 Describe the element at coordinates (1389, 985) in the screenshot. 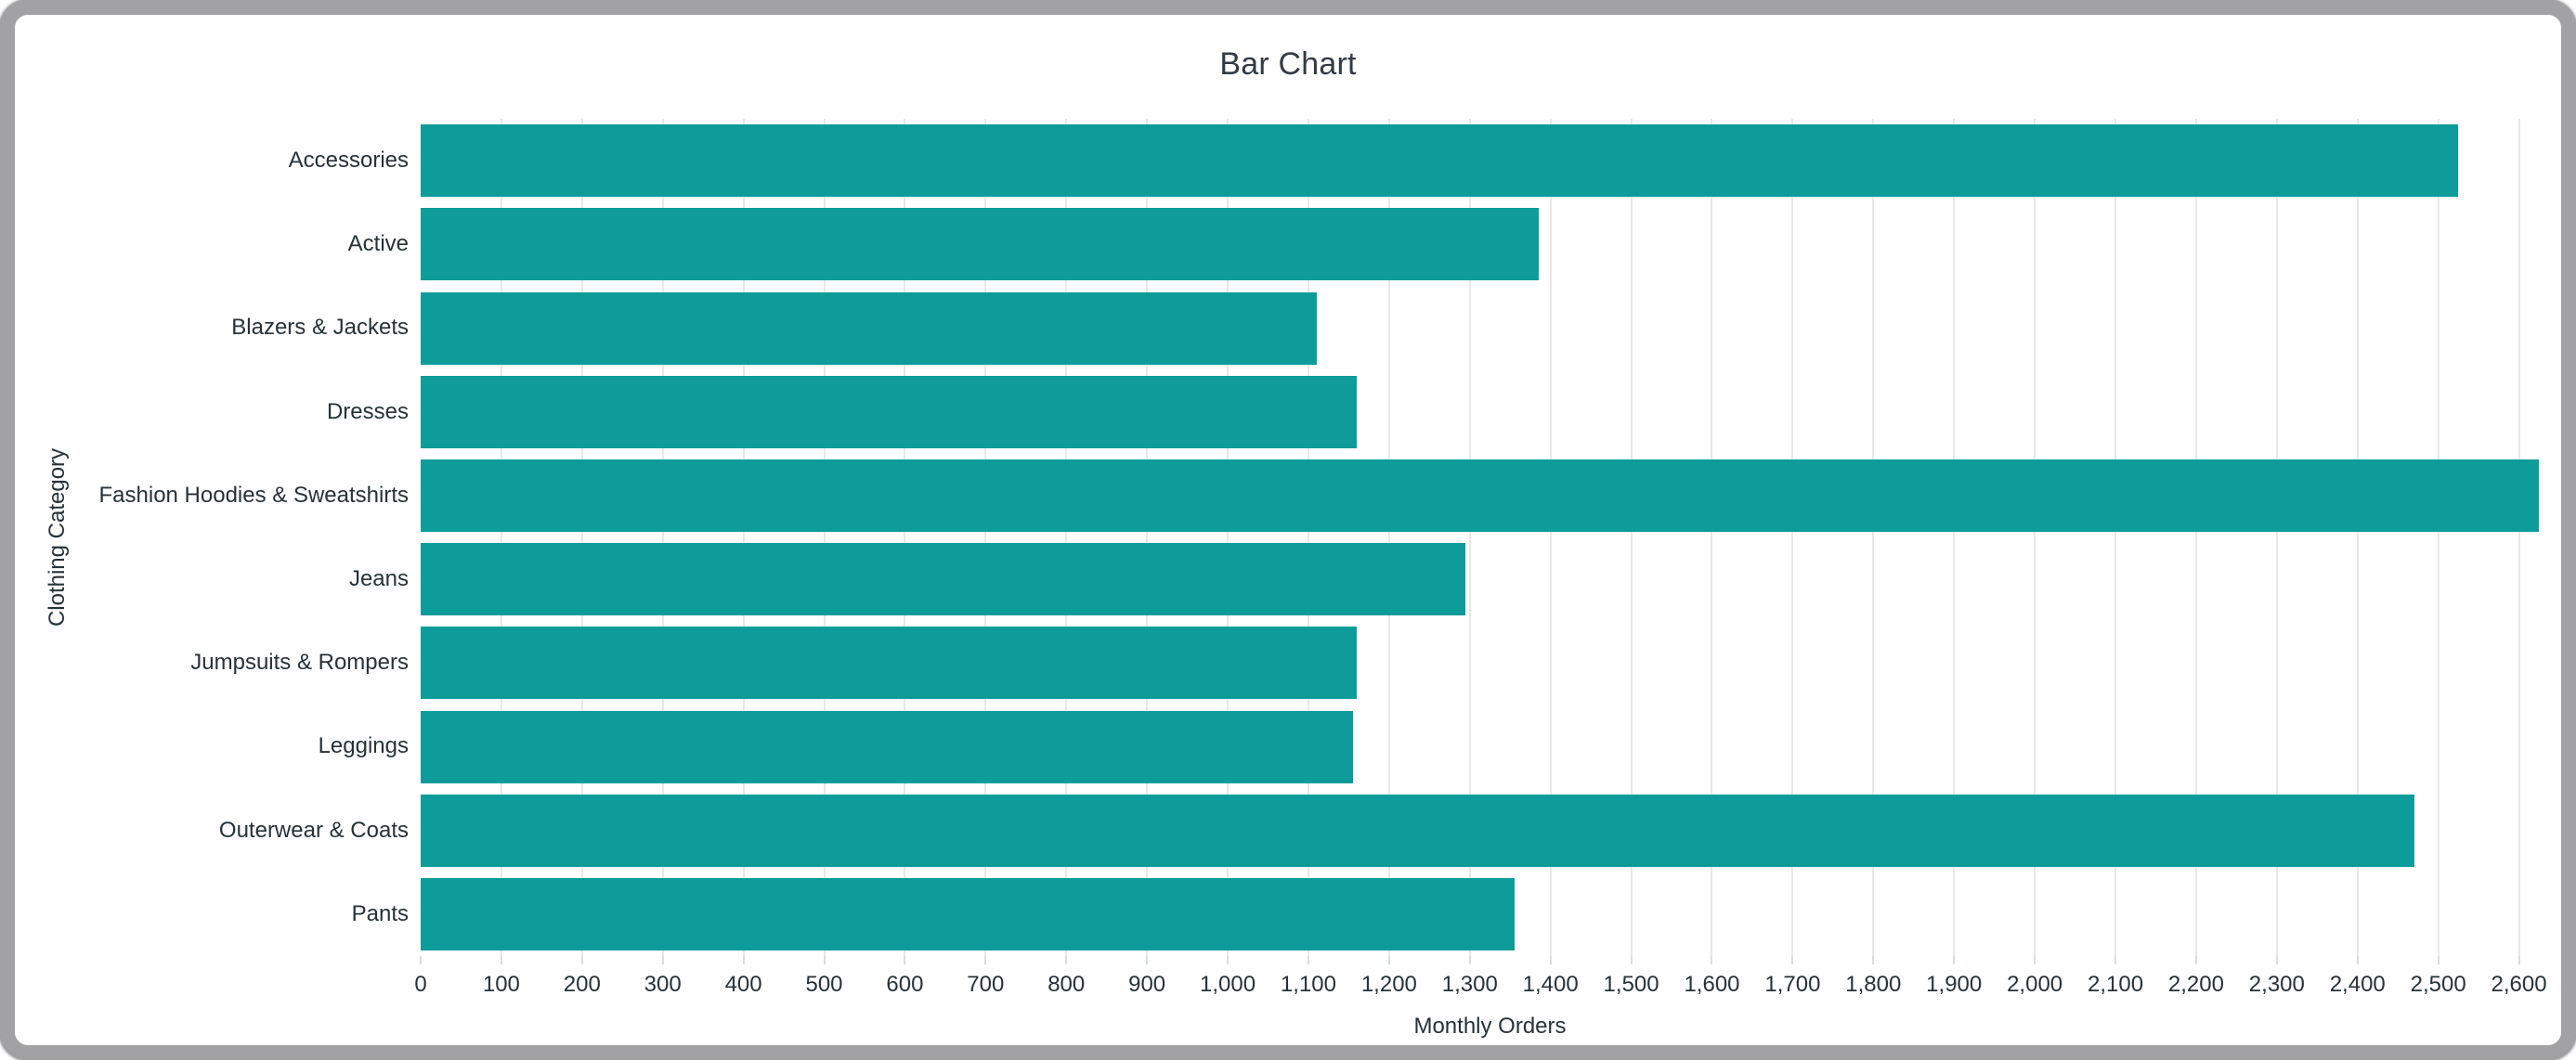

I see `x-tick-label: 1,200` at that location.